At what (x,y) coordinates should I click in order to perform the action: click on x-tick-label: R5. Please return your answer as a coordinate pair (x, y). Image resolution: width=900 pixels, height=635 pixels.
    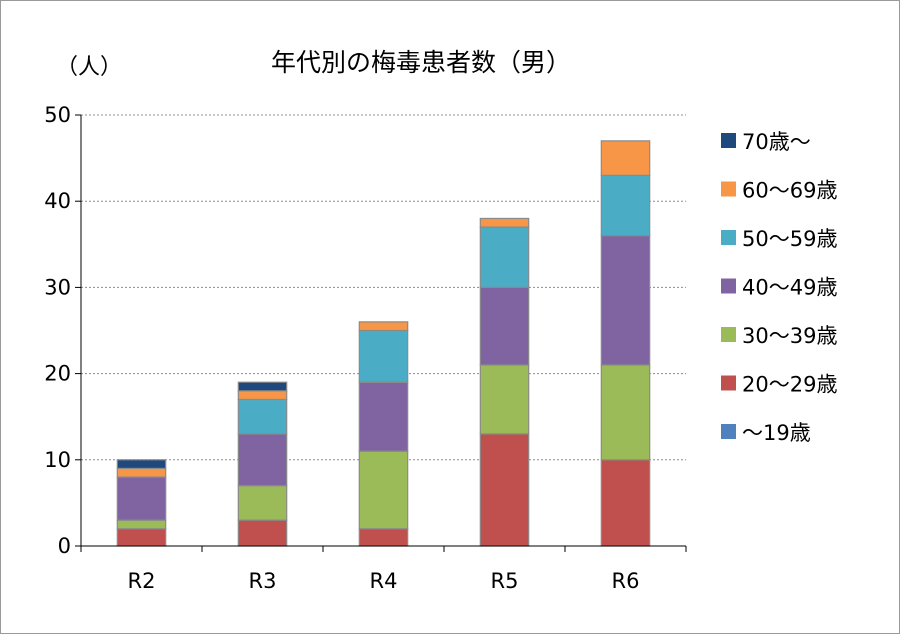
    Looking at the image, I should click on (505, 581).